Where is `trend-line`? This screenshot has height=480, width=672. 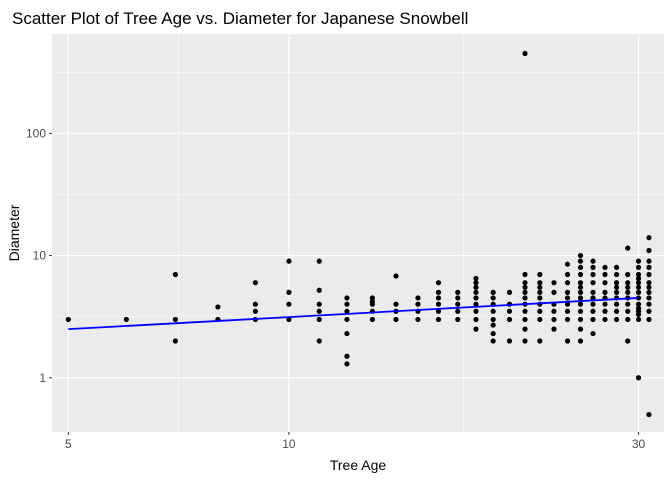
trend-line is located at coordinates (353, 314).